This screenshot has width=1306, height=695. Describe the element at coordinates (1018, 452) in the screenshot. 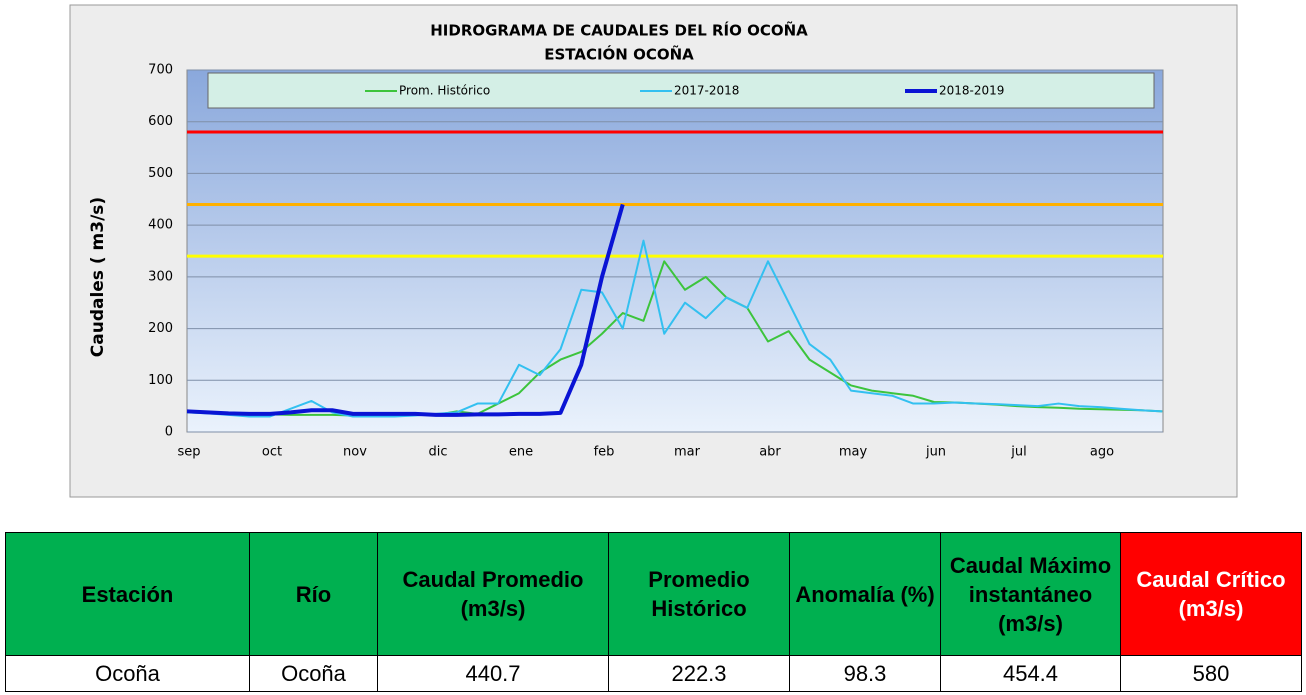

I see `x-tick-label: jul` at that location.